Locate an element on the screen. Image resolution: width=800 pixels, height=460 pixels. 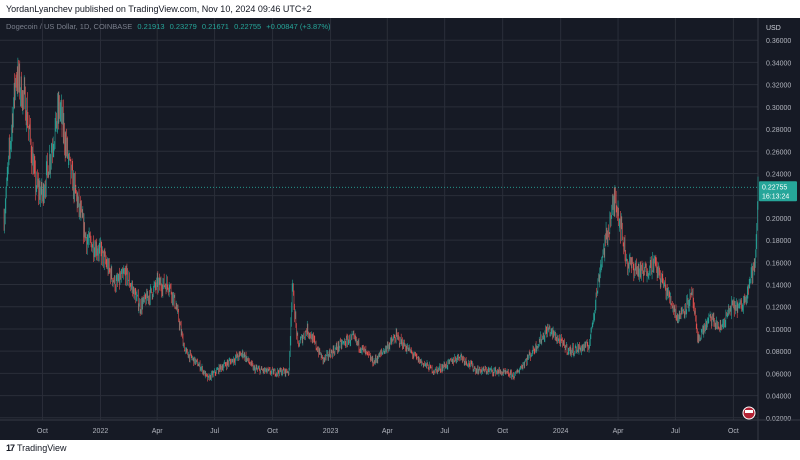
y-tick-label: 0.16000 is located at coordinates (778, 263).